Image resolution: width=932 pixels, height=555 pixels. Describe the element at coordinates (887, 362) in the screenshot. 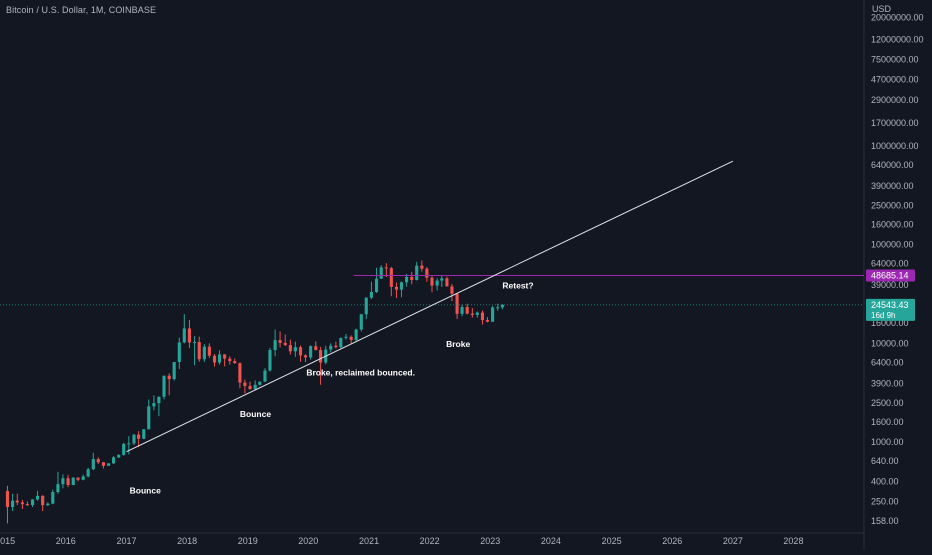

I see `y-tick-label: 6400.00` at that location.